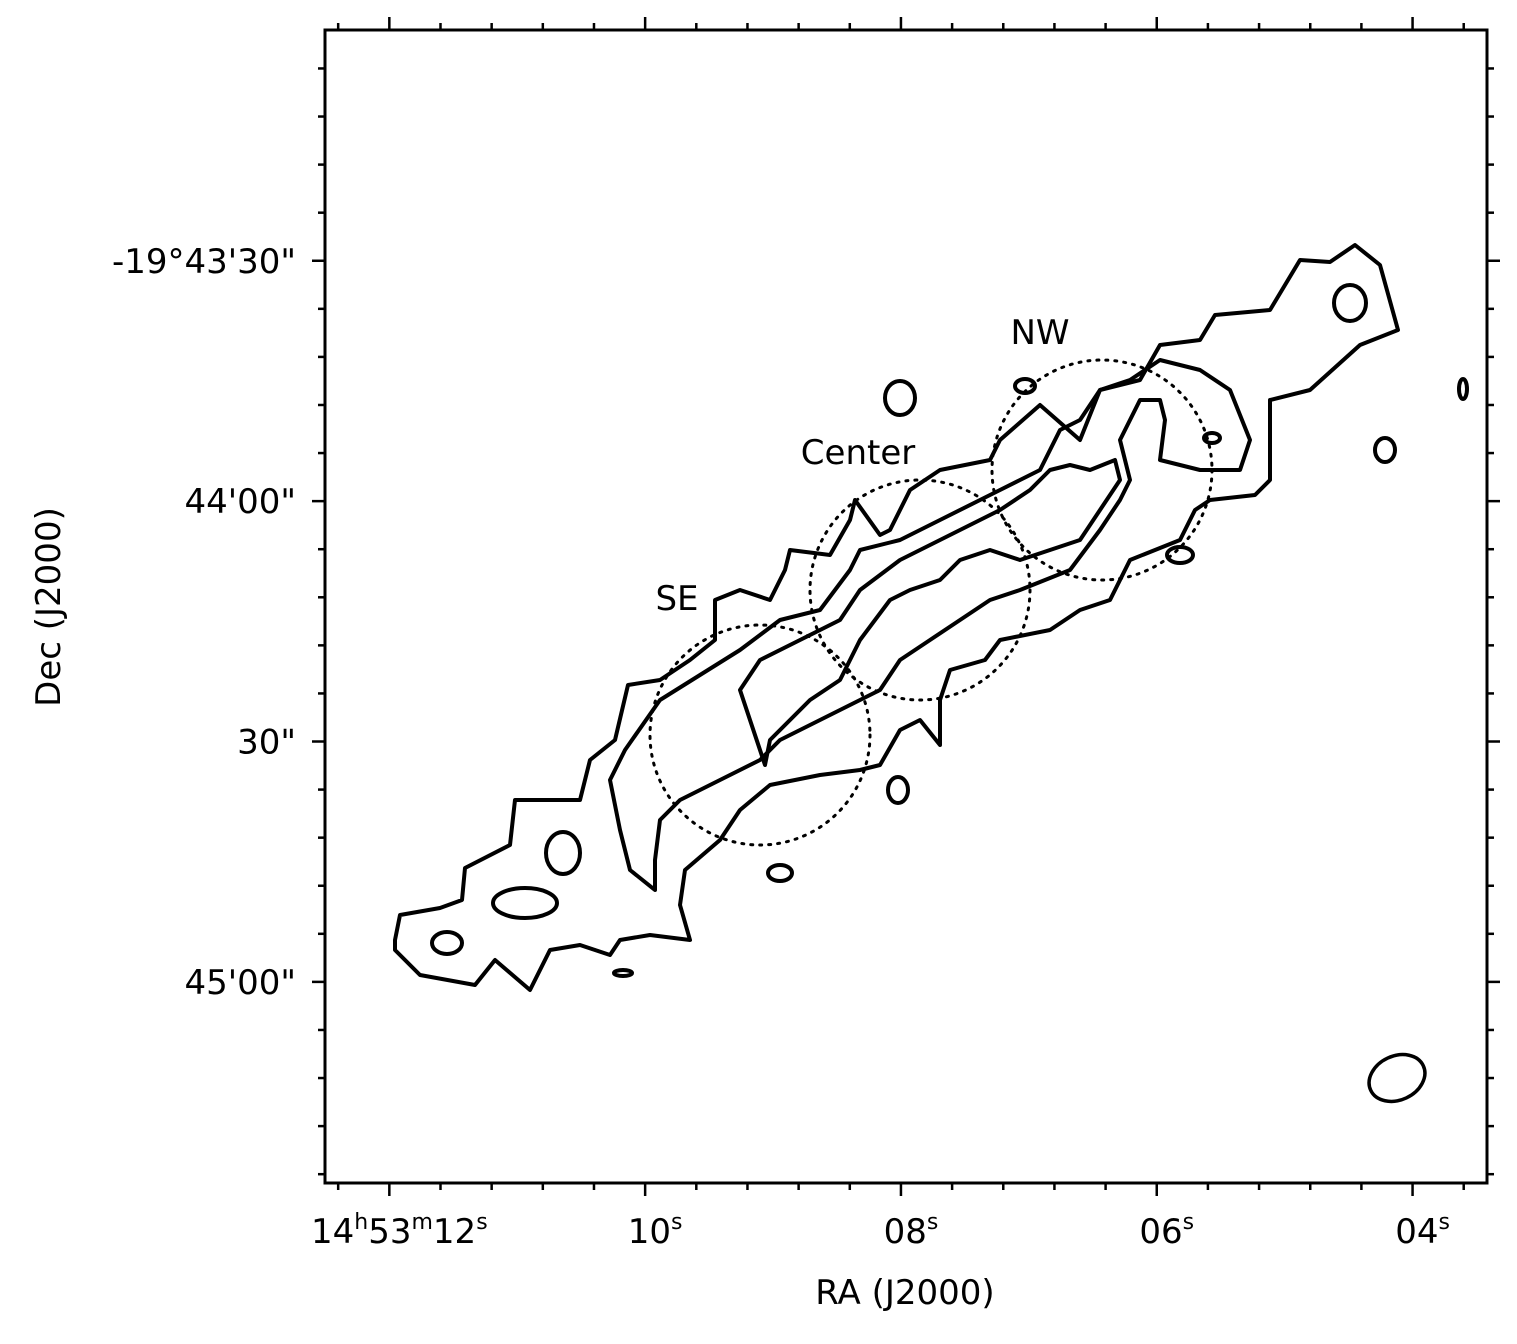 The image size is (1517, 1344). I want to click on x-axis-label: RA (J2000), so click(904, 1293).